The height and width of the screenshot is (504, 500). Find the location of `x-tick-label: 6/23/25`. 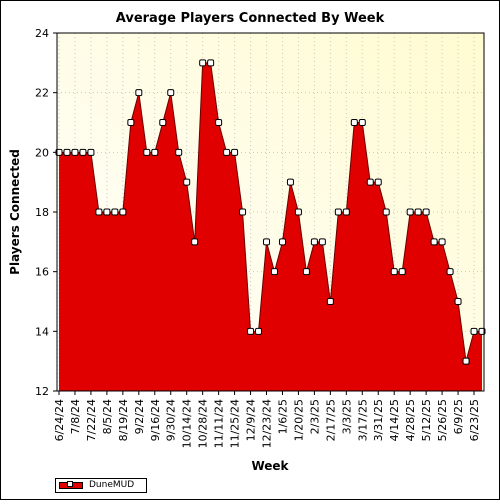

x-tick-label: 6/23/25 is located at coordinates (474, 420).